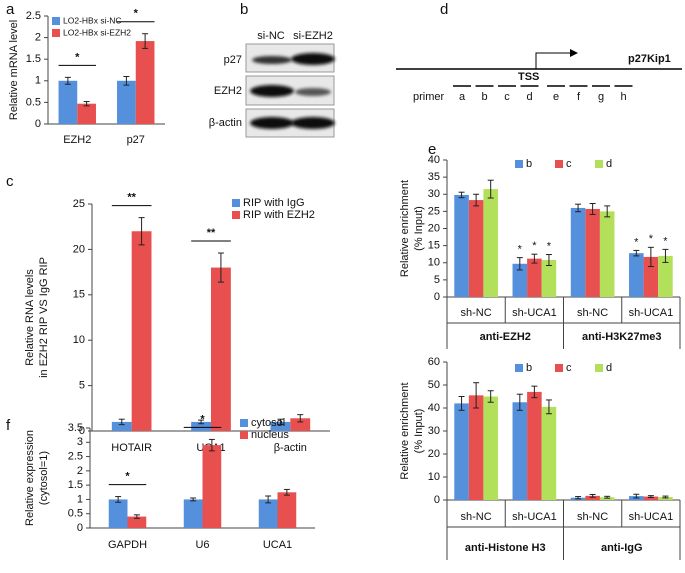 The height and width of the screenshot is (573, 685). What do you see at coordinates (75, 485) in the screenshot?
I see `y-tick-label: 1.5` at bounding box center [75, 485].